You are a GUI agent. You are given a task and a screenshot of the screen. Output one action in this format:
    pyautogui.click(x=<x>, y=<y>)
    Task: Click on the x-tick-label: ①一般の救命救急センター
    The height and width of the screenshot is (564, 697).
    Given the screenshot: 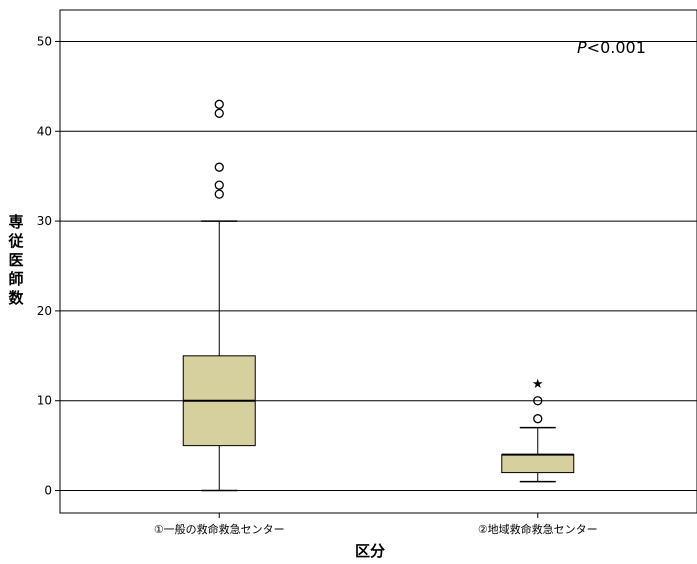 What is the action you would take?
    pyautogui.click(x=219, y=529)
    